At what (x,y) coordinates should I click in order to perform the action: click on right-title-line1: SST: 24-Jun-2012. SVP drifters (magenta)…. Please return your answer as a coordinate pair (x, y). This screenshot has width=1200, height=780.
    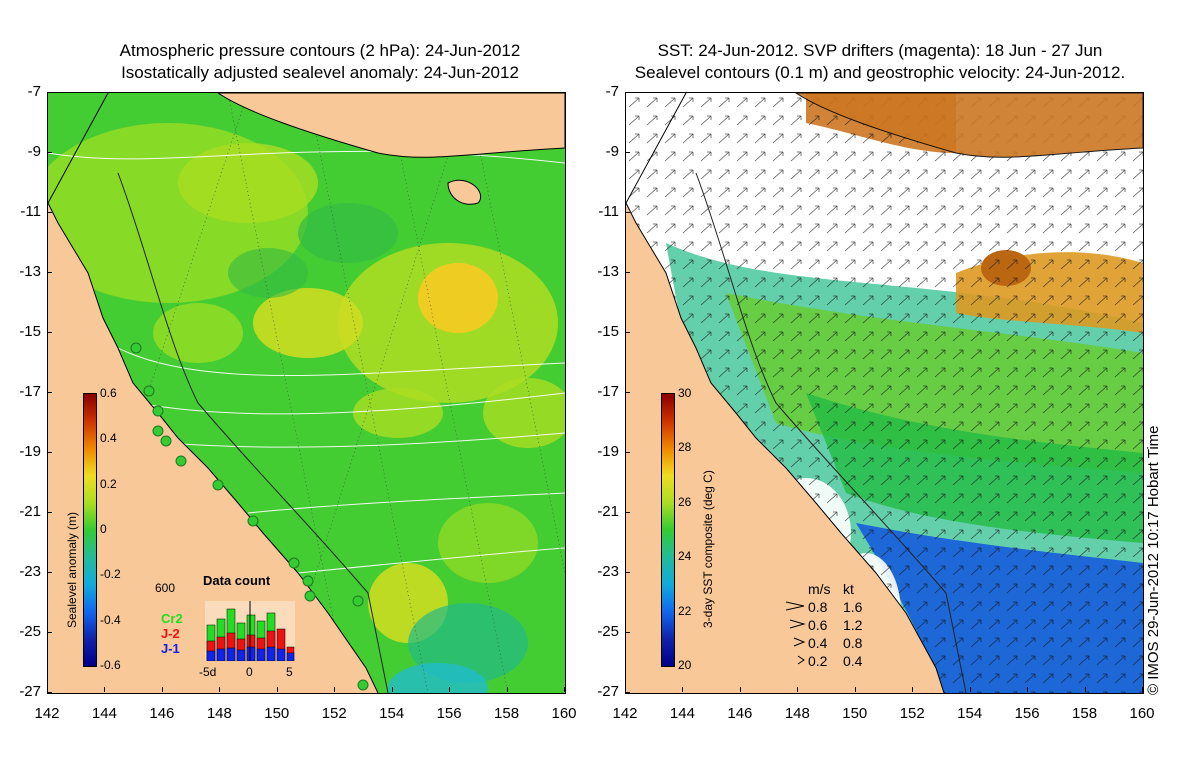
    Looking at the image, I should click on (880, 50).